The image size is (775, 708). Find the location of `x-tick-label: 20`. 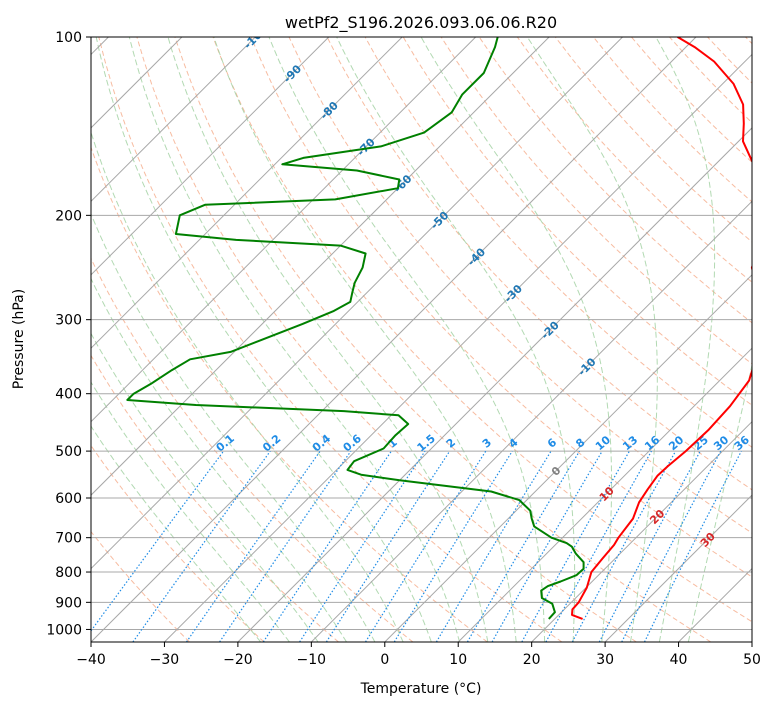

x-tick-label: 20 is located at coordinates (532, 660).